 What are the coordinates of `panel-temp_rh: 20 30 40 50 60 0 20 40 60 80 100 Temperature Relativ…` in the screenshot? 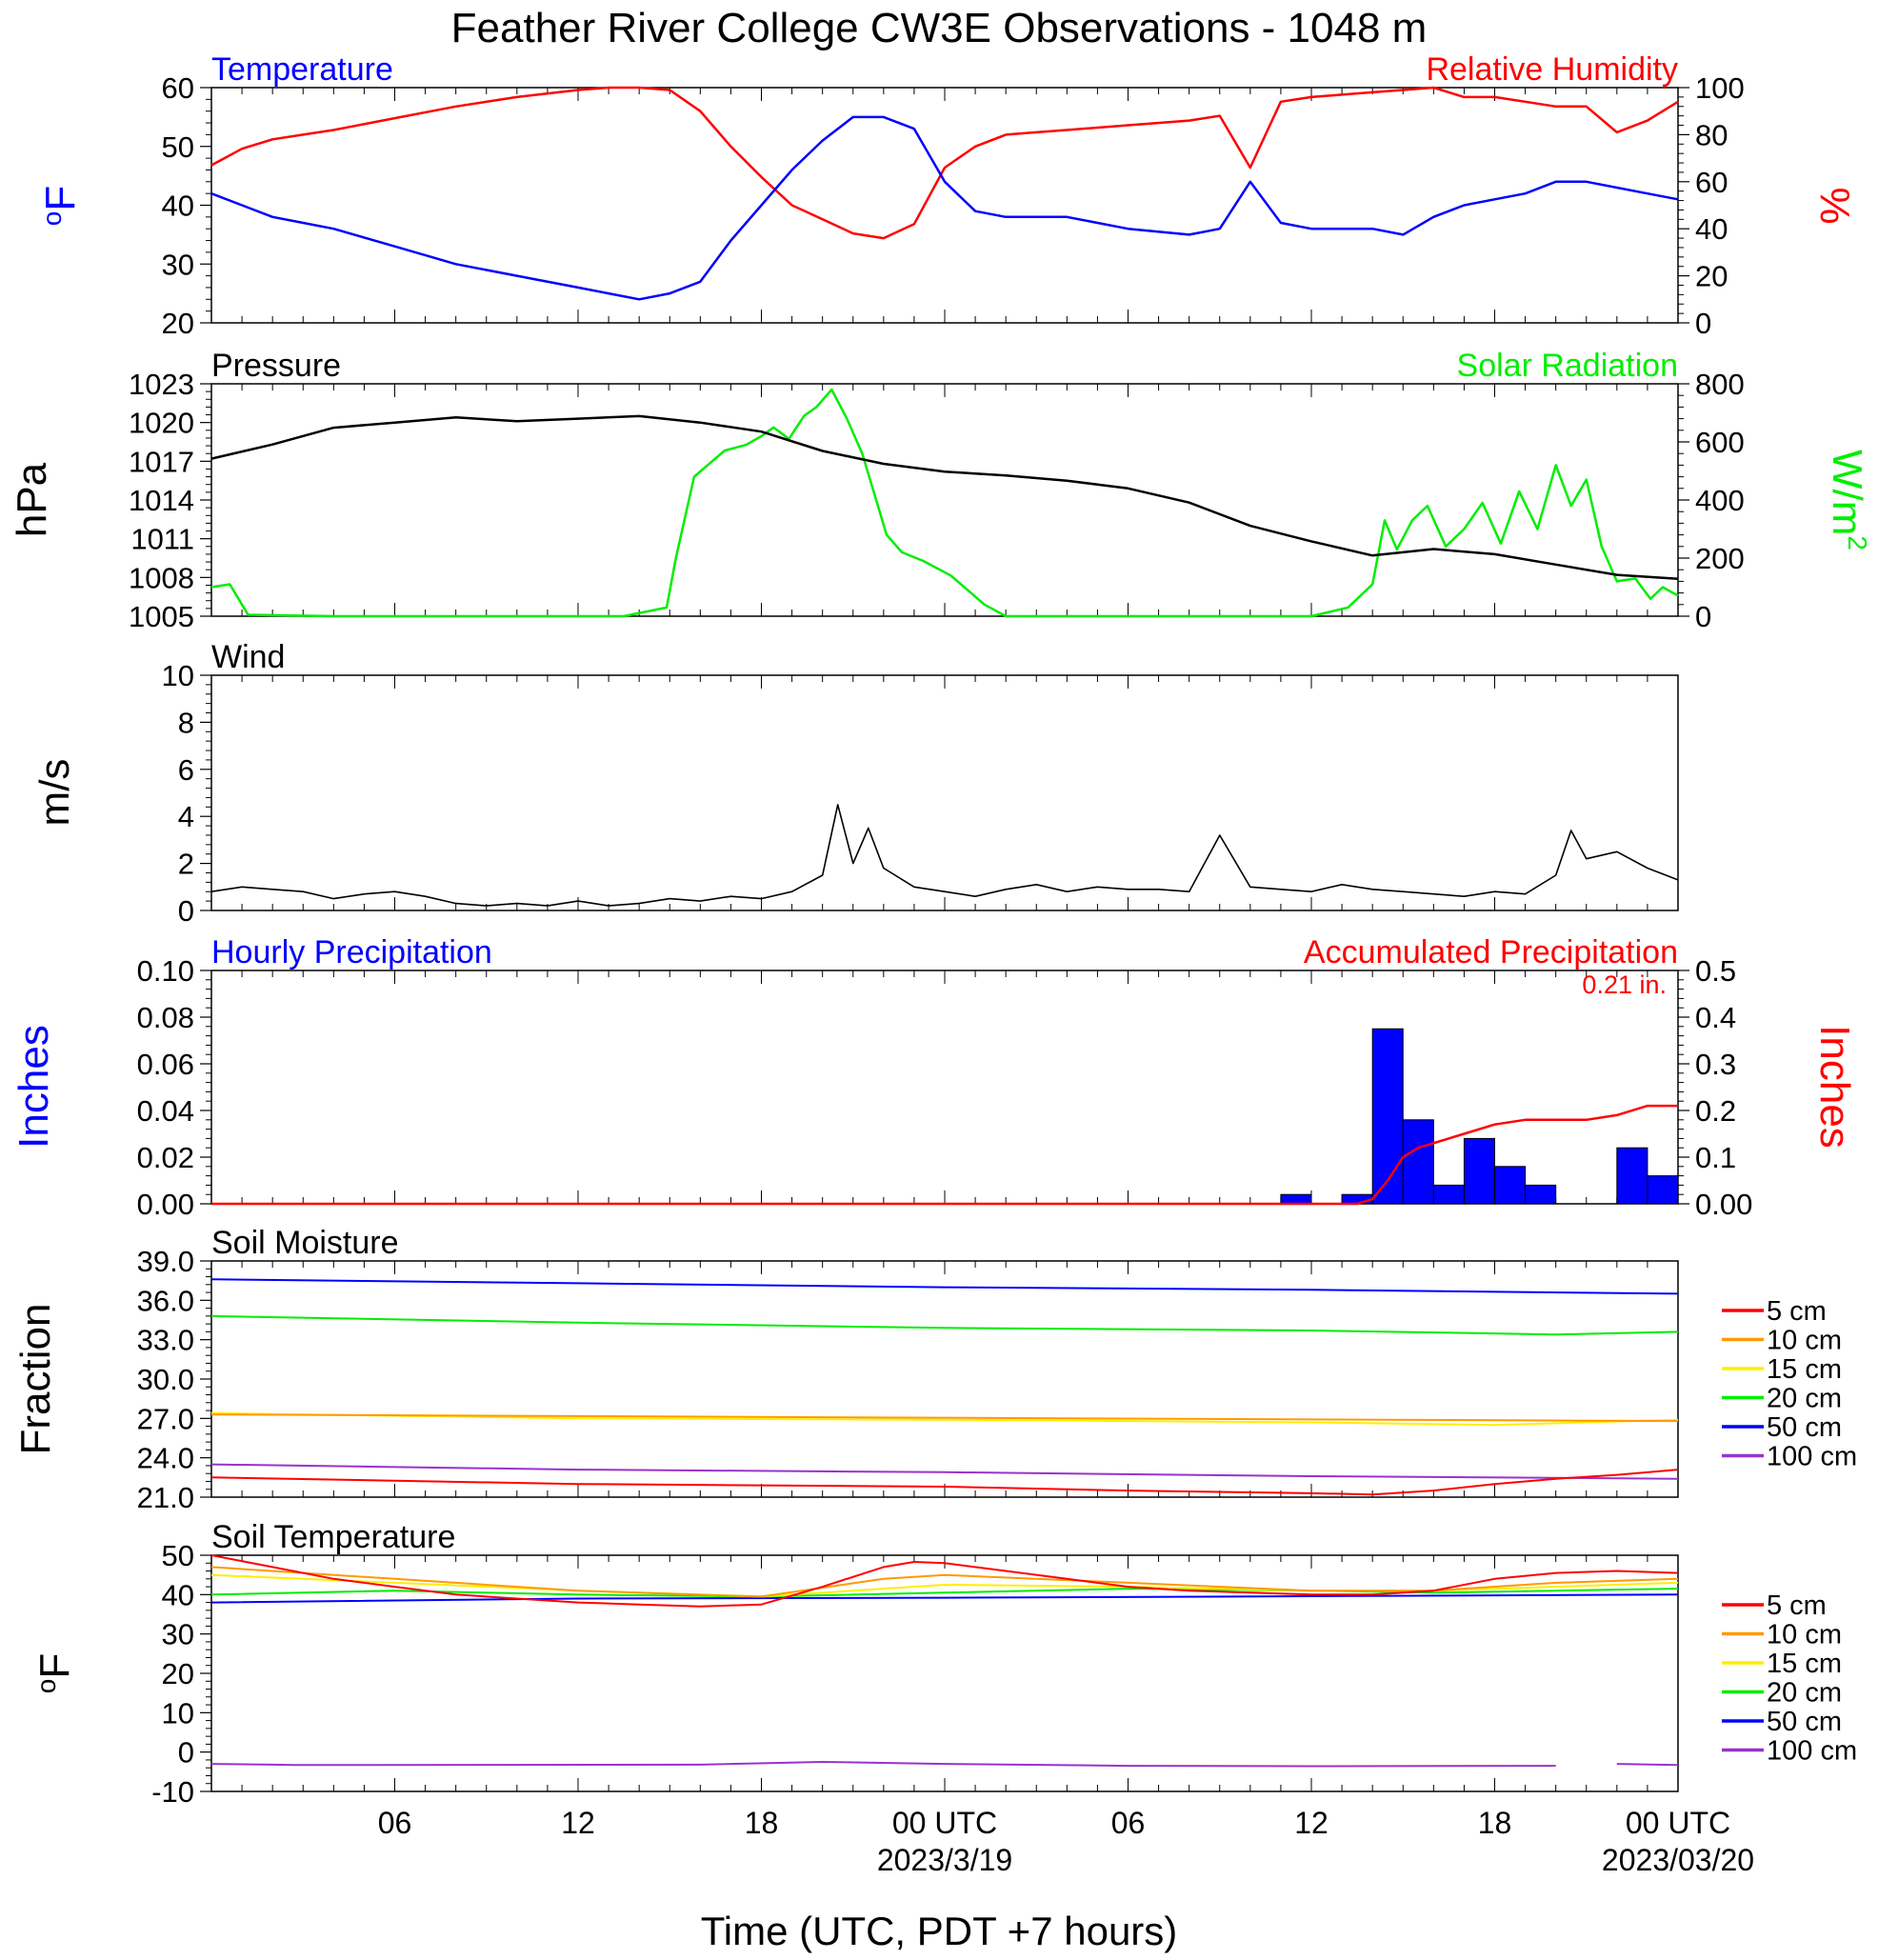 It's located at (953, 195).